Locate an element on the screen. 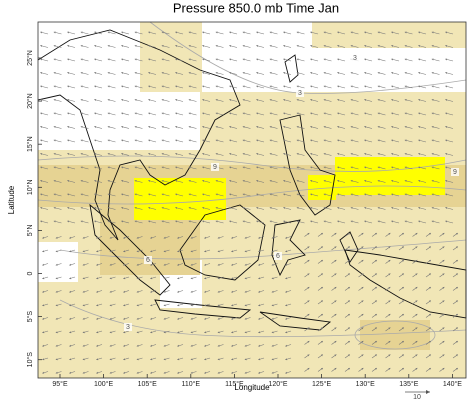 The height and width of the screenshot is (405, 474). contour-label-bg is located at coordinates (148, 260).